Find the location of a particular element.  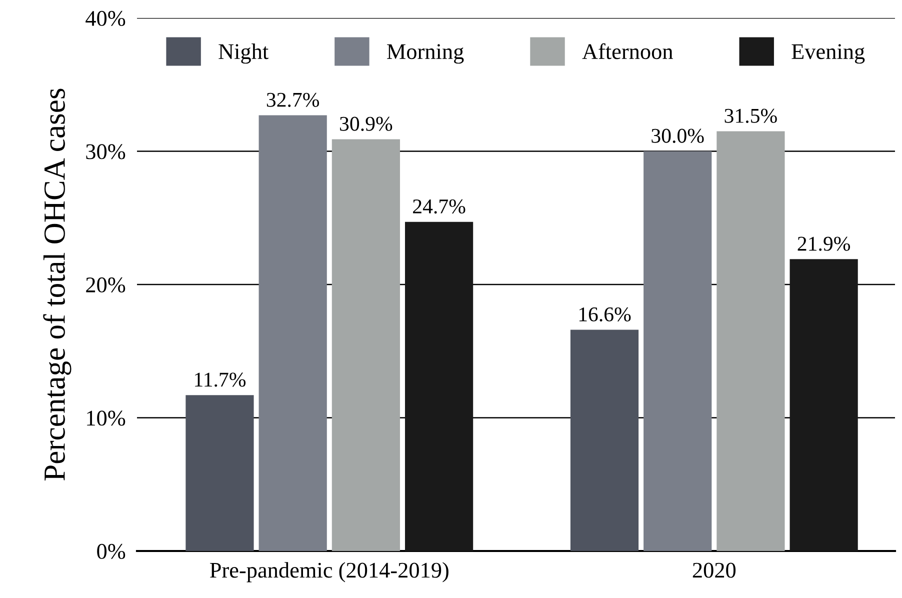

data-label: 16.6% is located at coordinates (605, 314).